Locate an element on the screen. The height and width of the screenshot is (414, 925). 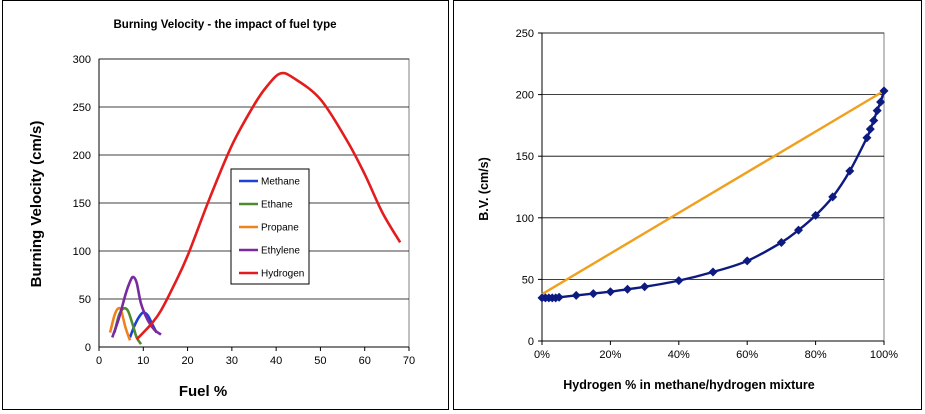
x-tick-label: 40% is located at coordinates (679, 355).